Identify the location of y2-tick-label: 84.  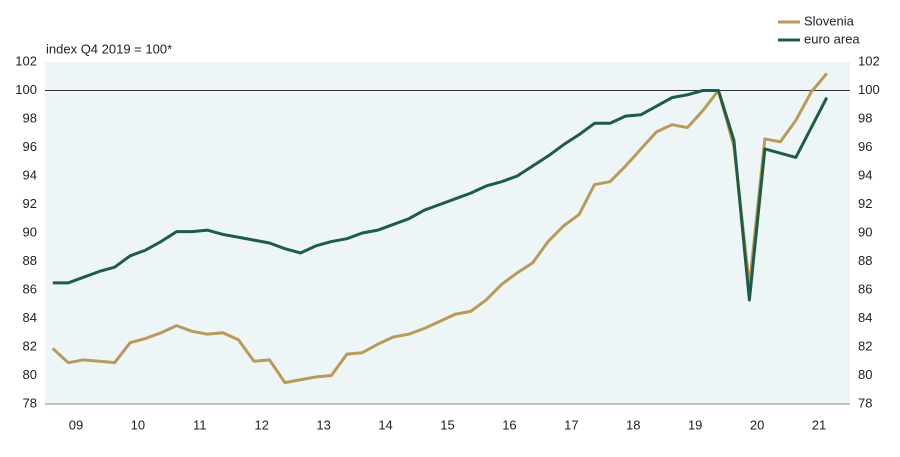
(865, 317).